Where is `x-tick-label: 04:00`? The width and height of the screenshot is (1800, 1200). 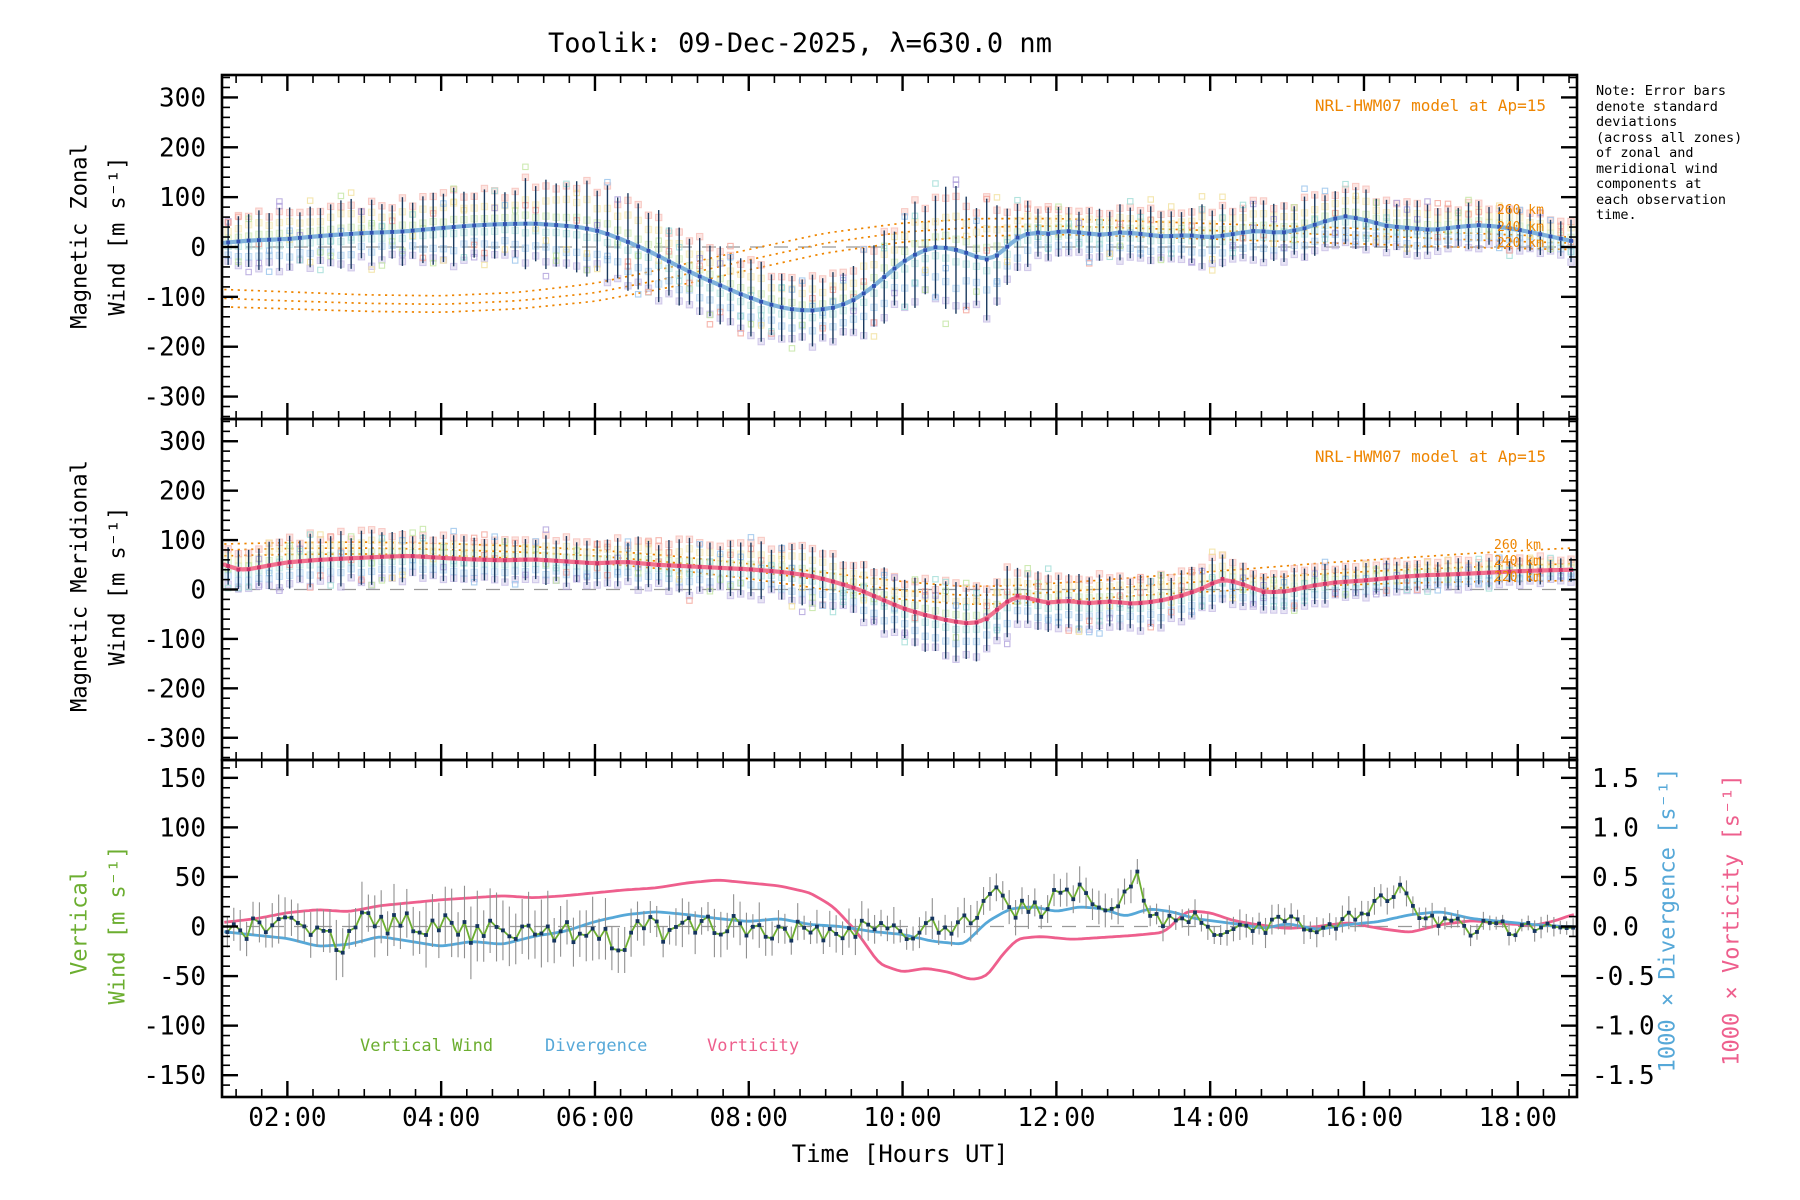 x-tick-label: 04:00 is located at coordinates (441, 1118).